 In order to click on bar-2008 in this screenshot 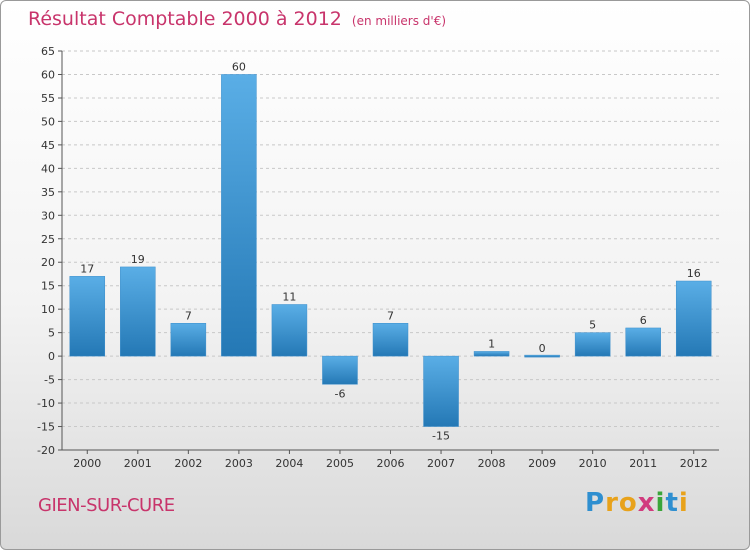, I will do `click(491, 354)`.